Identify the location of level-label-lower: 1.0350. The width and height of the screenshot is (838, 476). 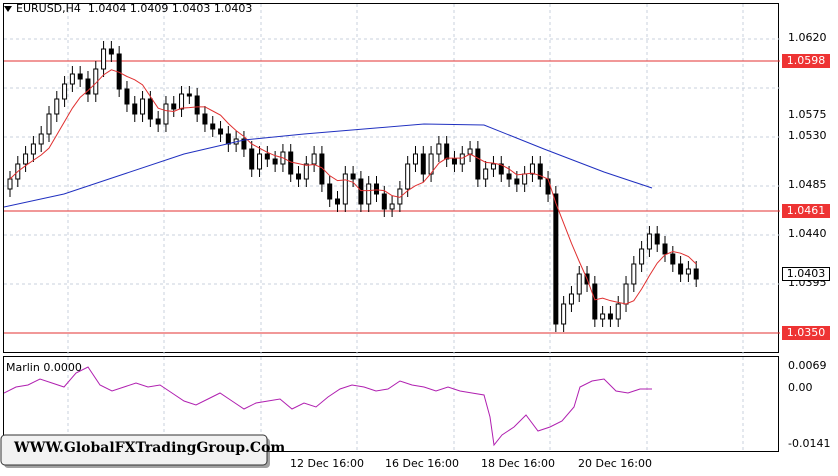
(806, 333).